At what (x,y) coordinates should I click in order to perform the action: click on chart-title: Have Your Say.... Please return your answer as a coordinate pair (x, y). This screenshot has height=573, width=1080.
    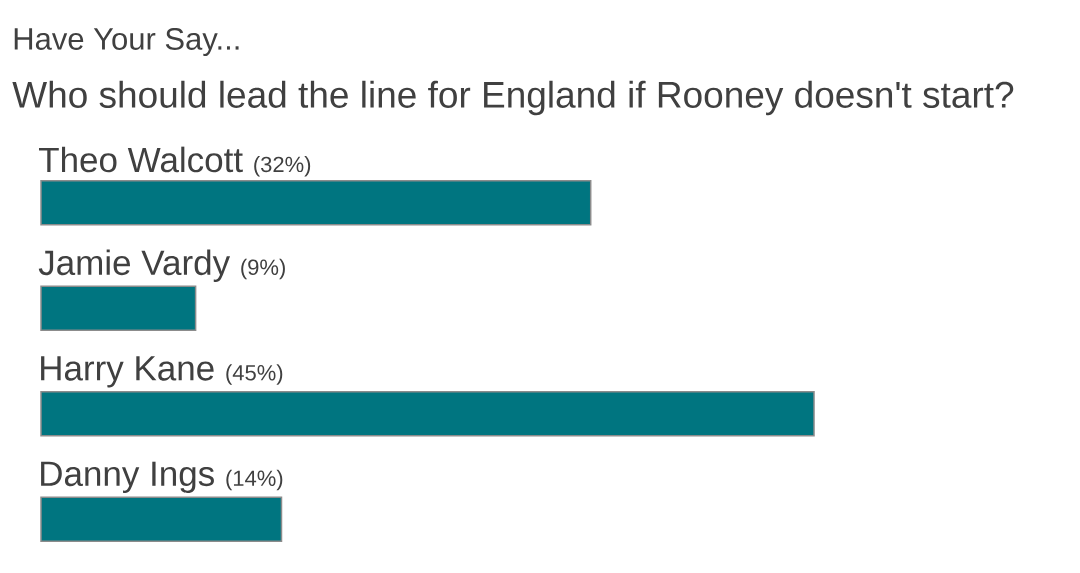
    Looking at the image, I should click on (126, 42).